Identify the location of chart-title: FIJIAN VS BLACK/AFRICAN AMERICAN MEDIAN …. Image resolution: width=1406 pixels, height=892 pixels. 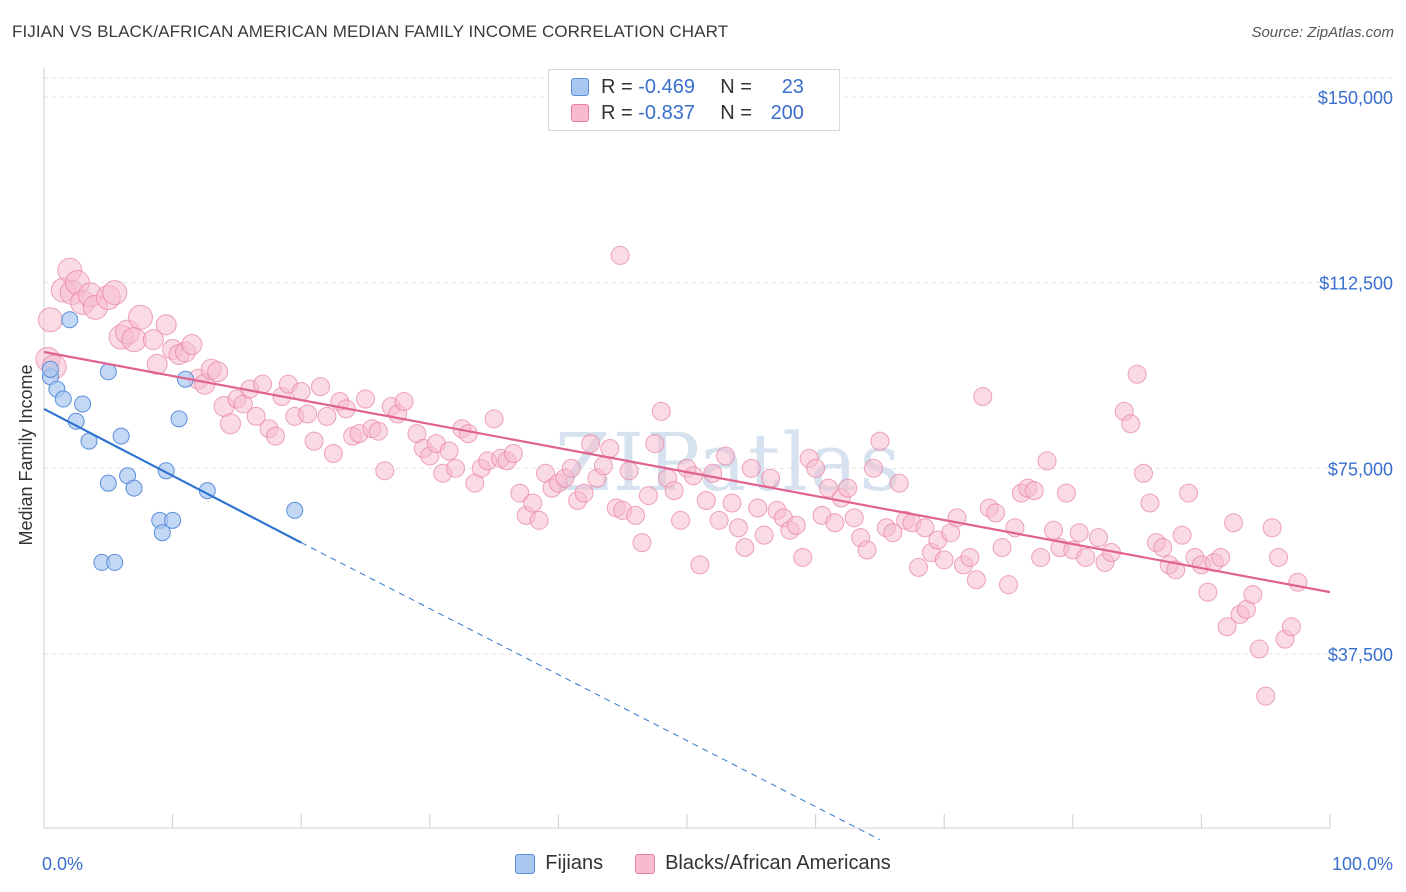
(370, 31).